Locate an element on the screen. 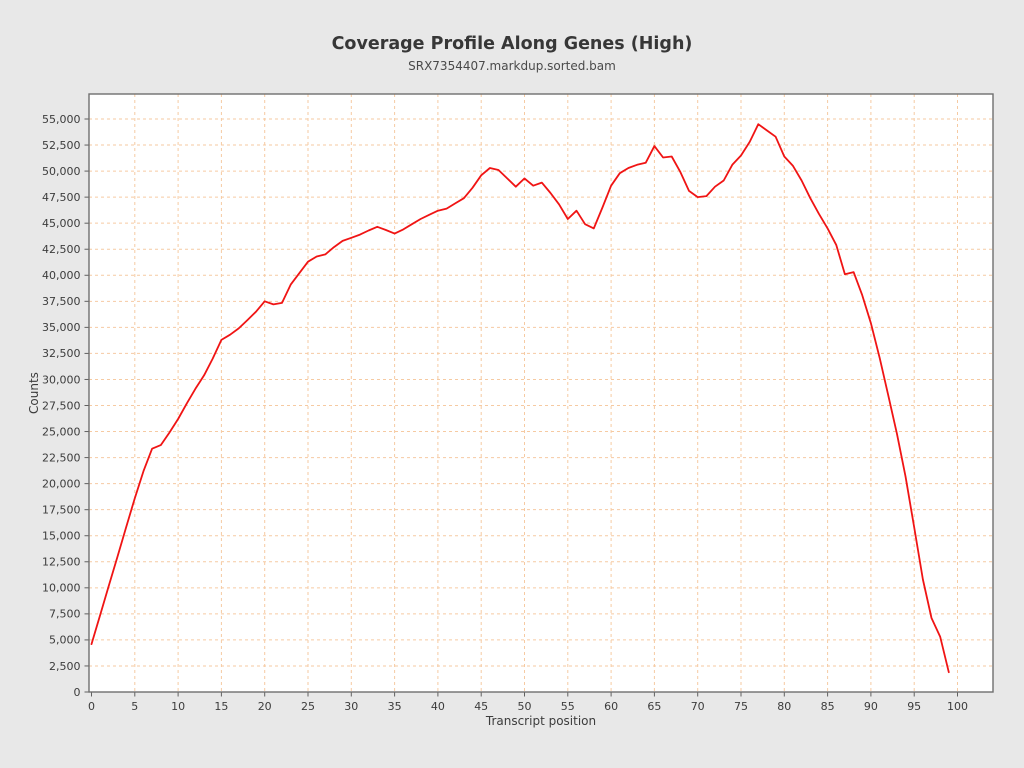 This screenshot has width=1024, height=768. y-tick-label: 42,500 is located at coordinates (61, 249).